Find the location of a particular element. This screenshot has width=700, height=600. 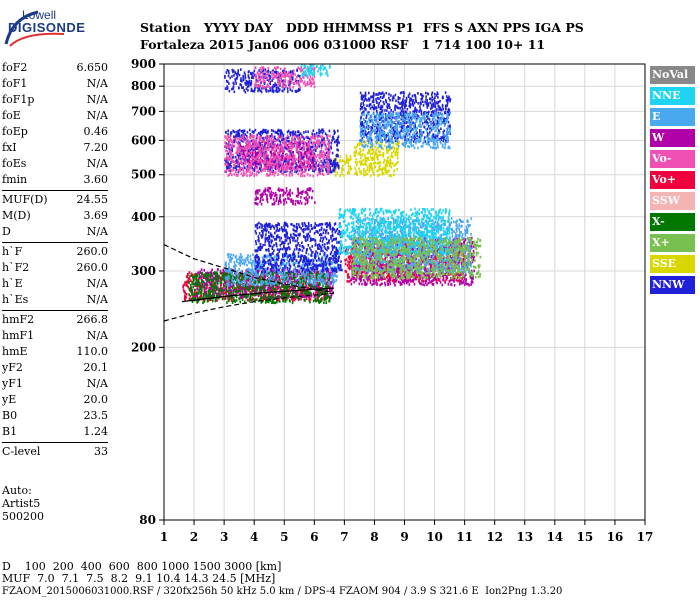

param-value: 266.8 is located at coordinates (92, 319).